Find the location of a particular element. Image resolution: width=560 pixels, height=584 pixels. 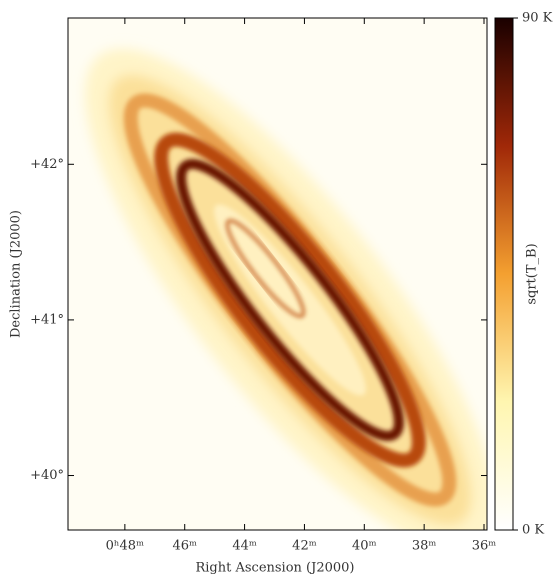

x-tick-label: 0ʰ48ᵐ is located at coordinates (125, 546).